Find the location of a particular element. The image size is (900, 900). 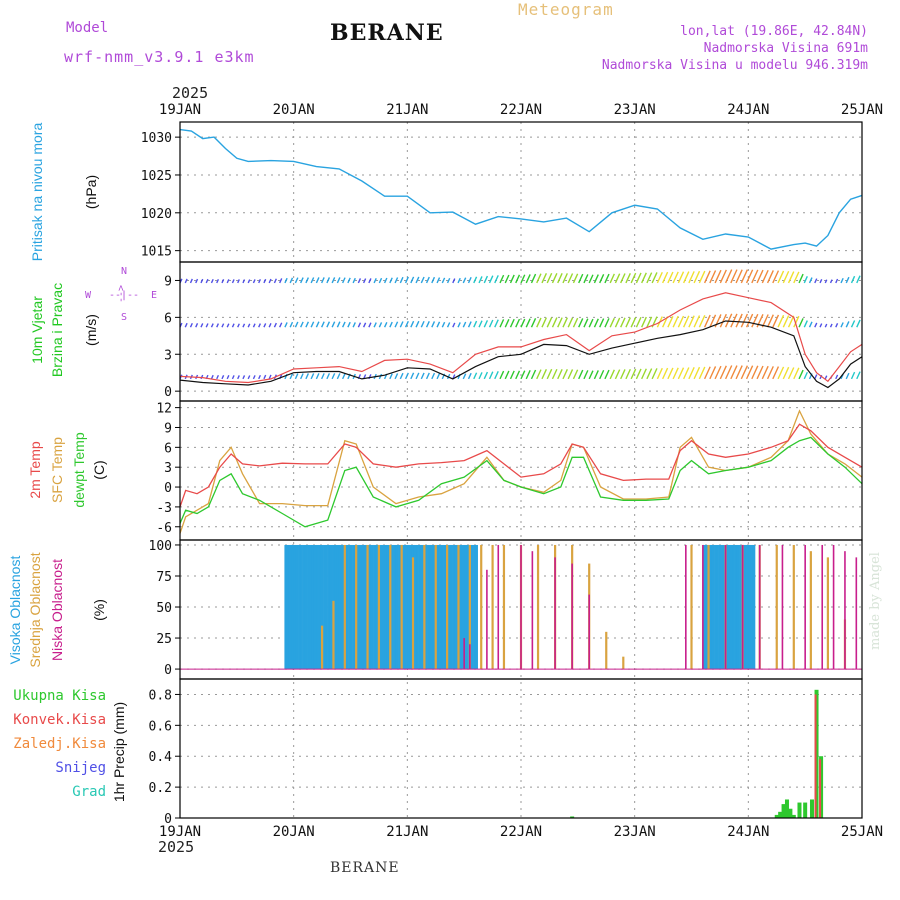

precip-legend-item: Ukupna Kisa is located at coordinates (59, 696).